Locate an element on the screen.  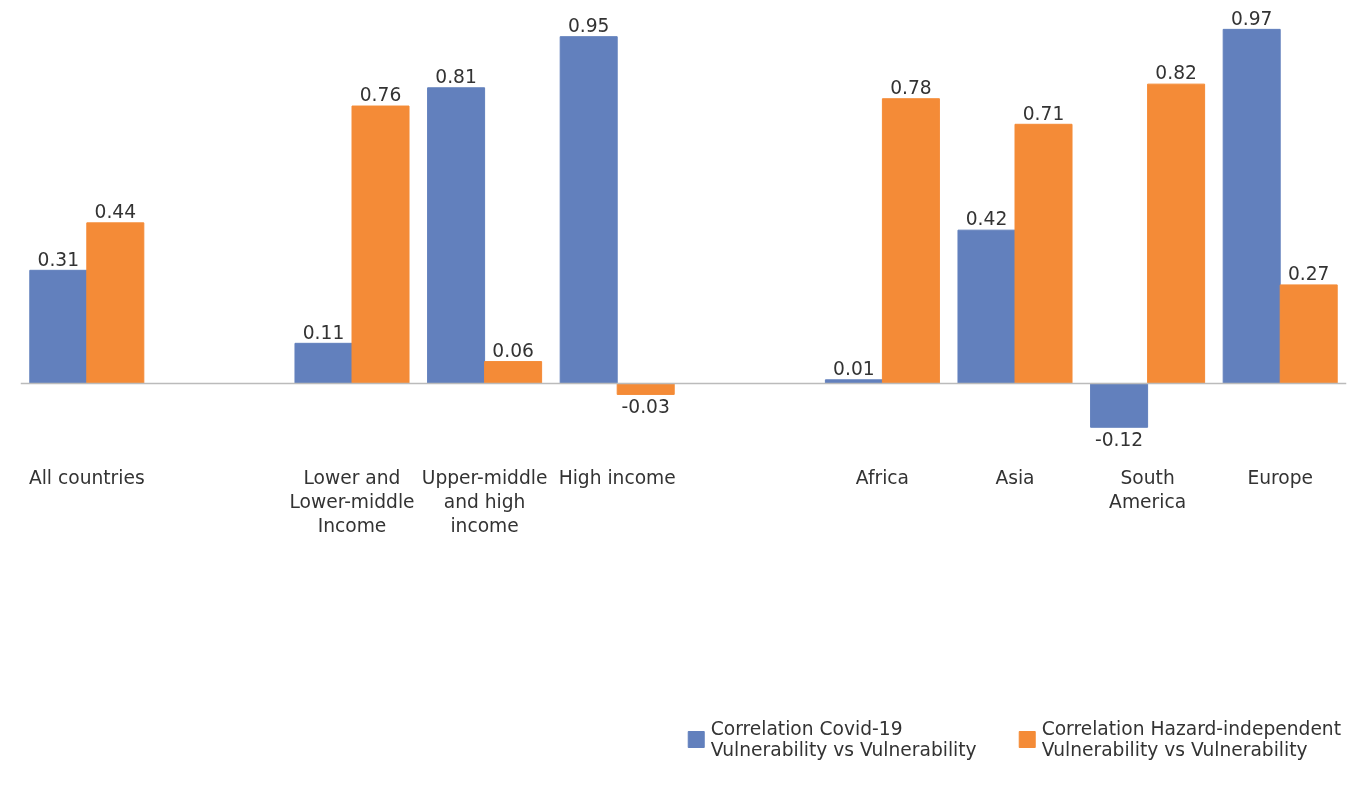
data-label: 0.01 is located at coordinates (854, 369).